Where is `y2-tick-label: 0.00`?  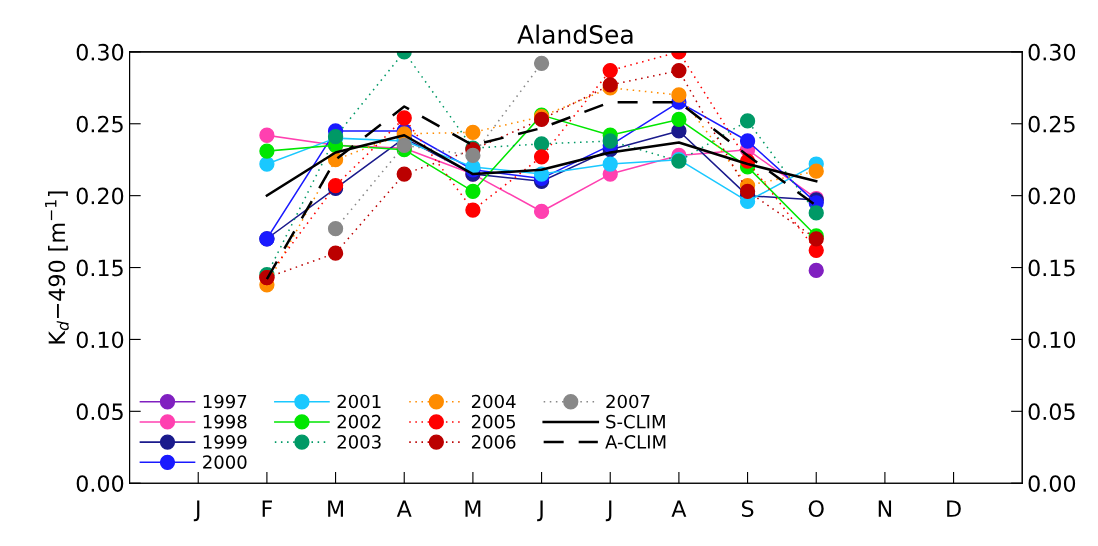
y2-tick-label: 0.00 is located at coordinates (1052, 483).